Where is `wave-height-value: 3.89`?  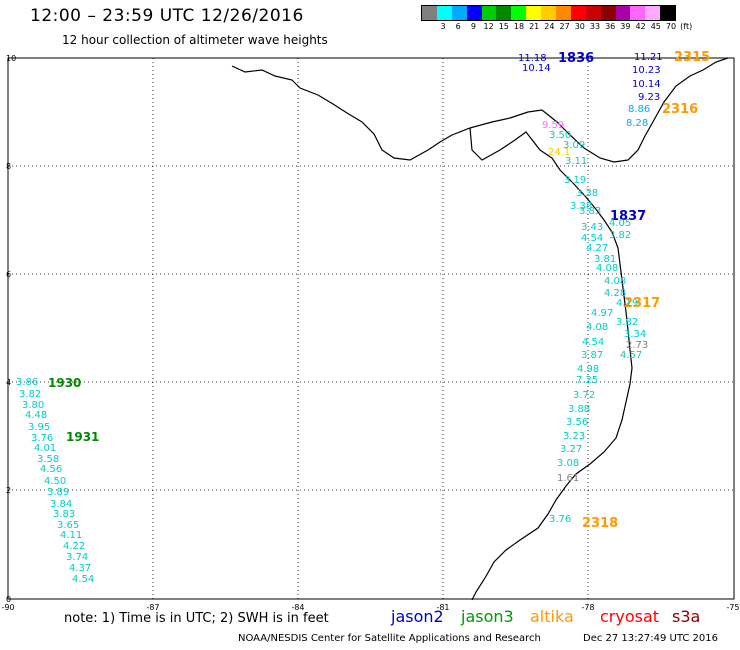 wave-height-value: 3.89 is located at coordinates (58, 492).